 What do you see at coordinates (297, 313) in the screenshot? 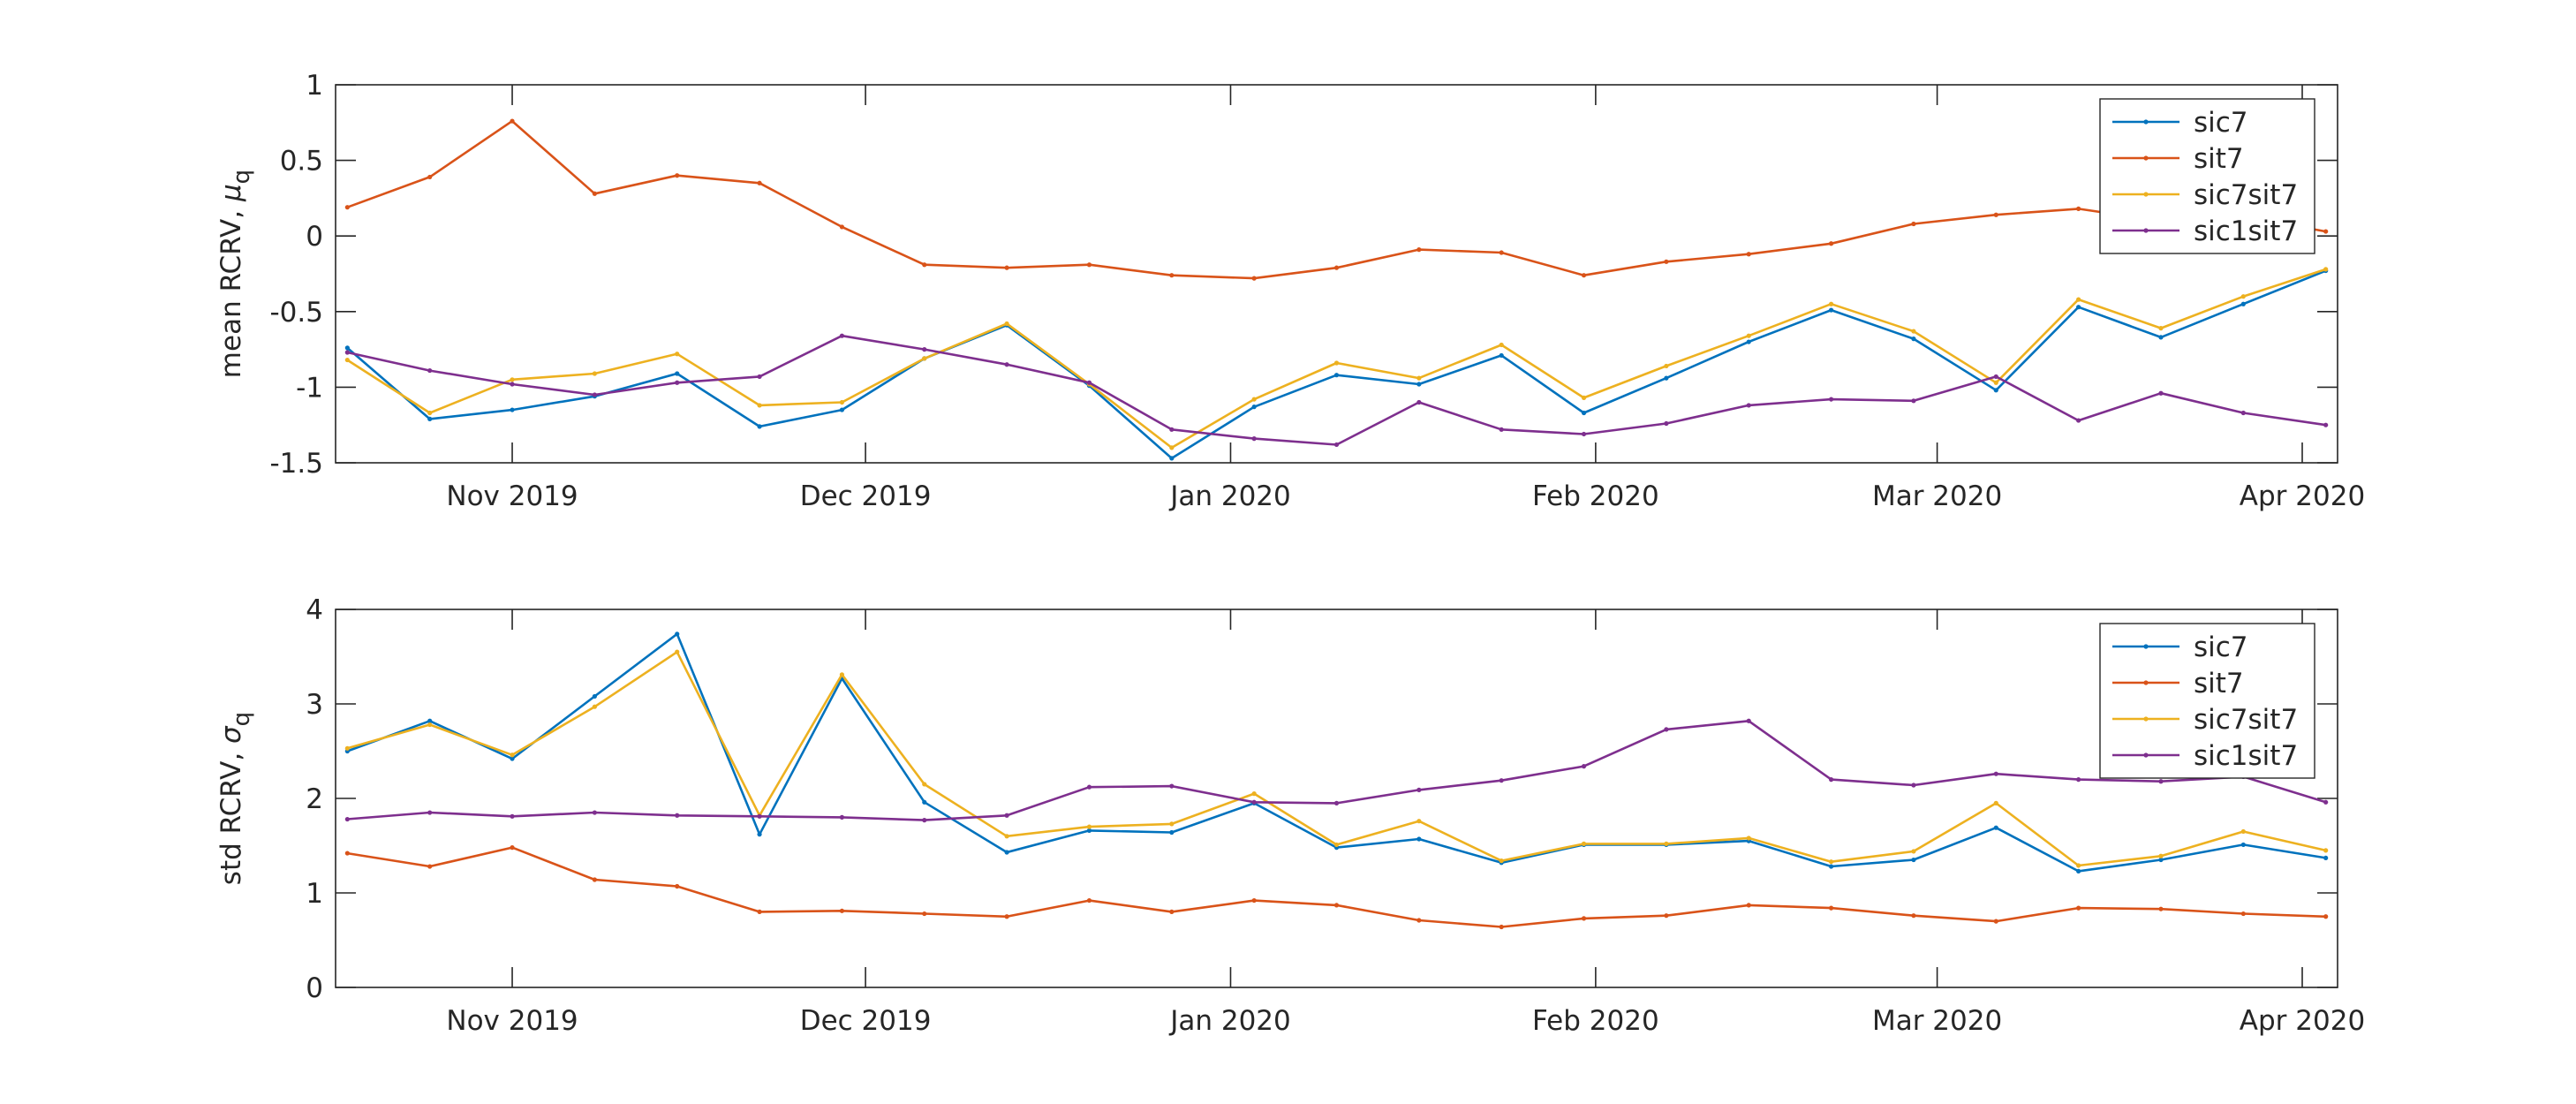
I see `y-tick-label: -0.5` at bounding box center [297, 313].